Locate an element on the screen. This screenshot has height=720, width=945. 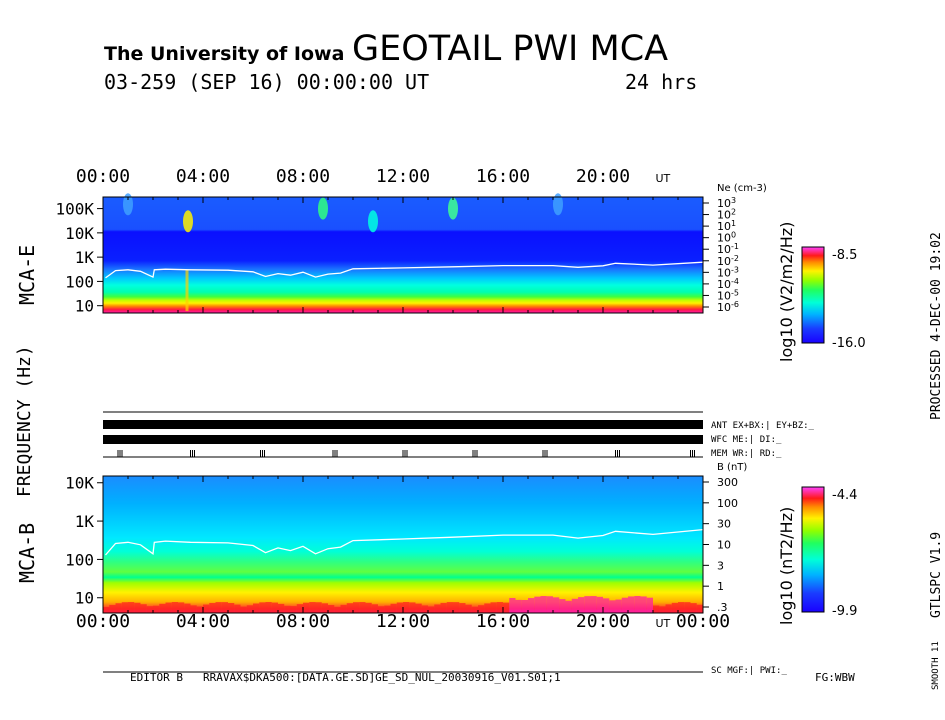
top-time-tick-label: 12:00 is located at coordinates (403, 176).